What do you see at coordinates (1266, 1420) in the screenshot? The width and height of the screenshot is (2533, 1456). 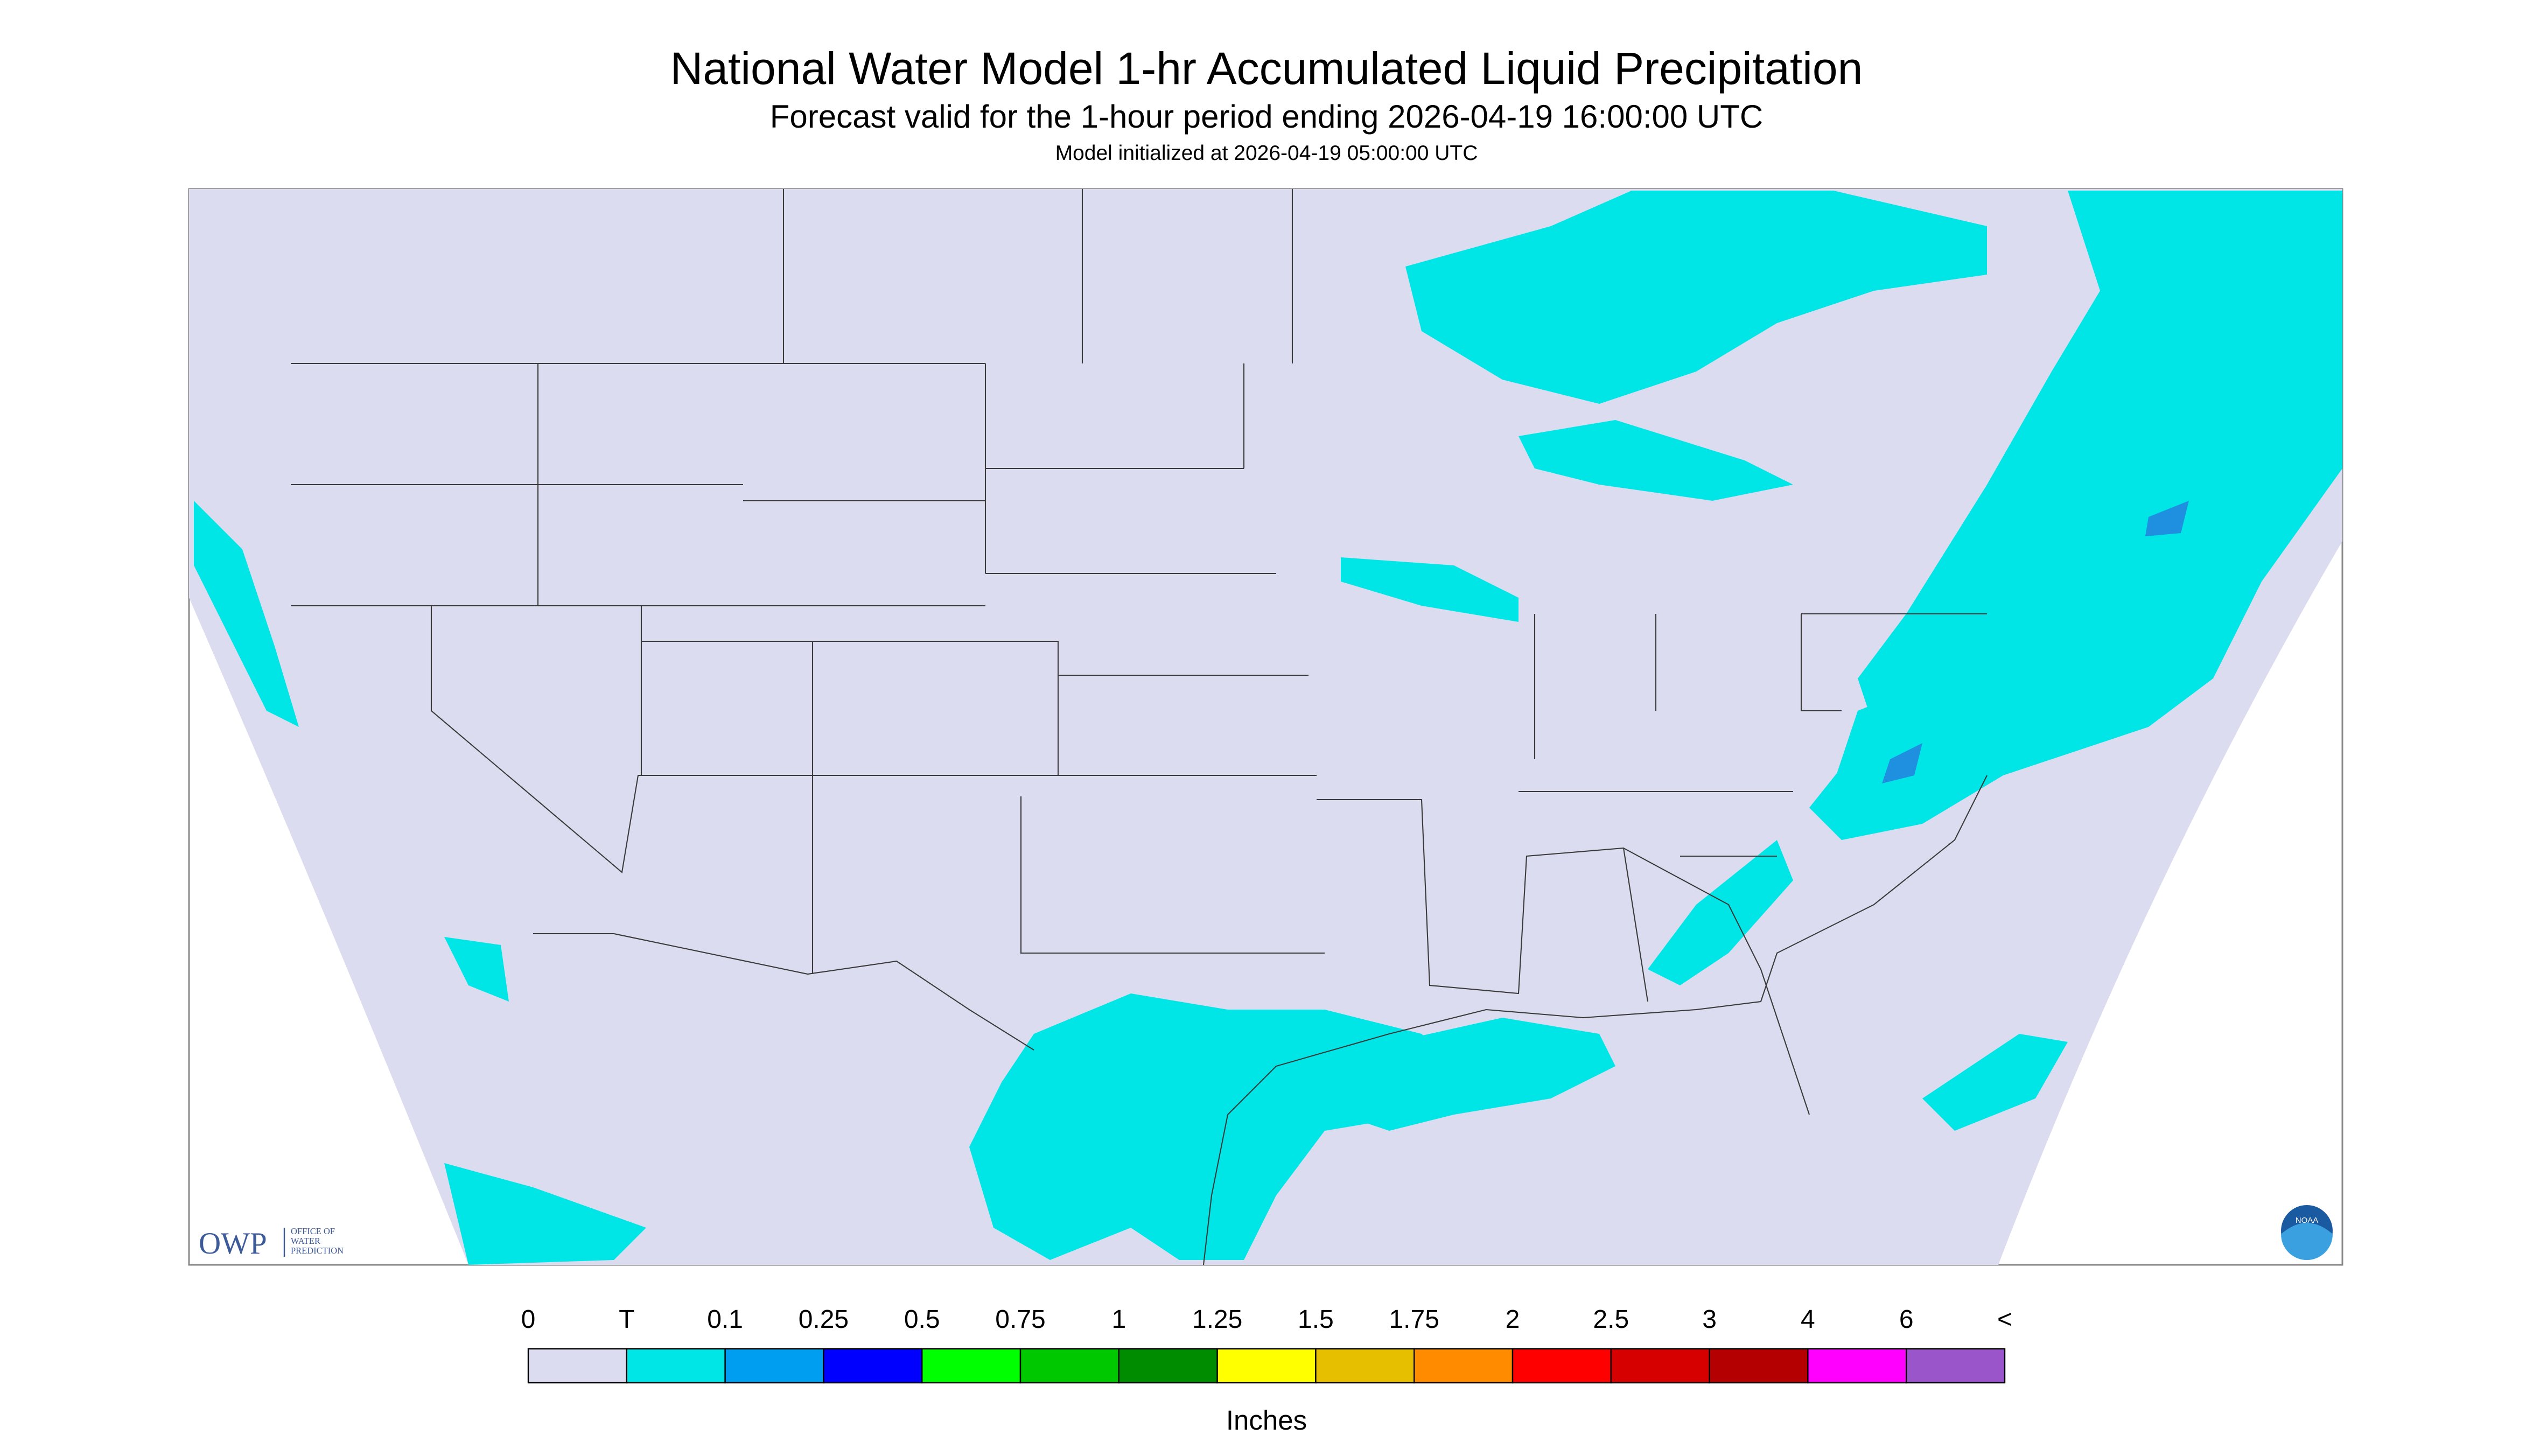 I see `legend-units: Inches` at bounding box center [1266, 1420].